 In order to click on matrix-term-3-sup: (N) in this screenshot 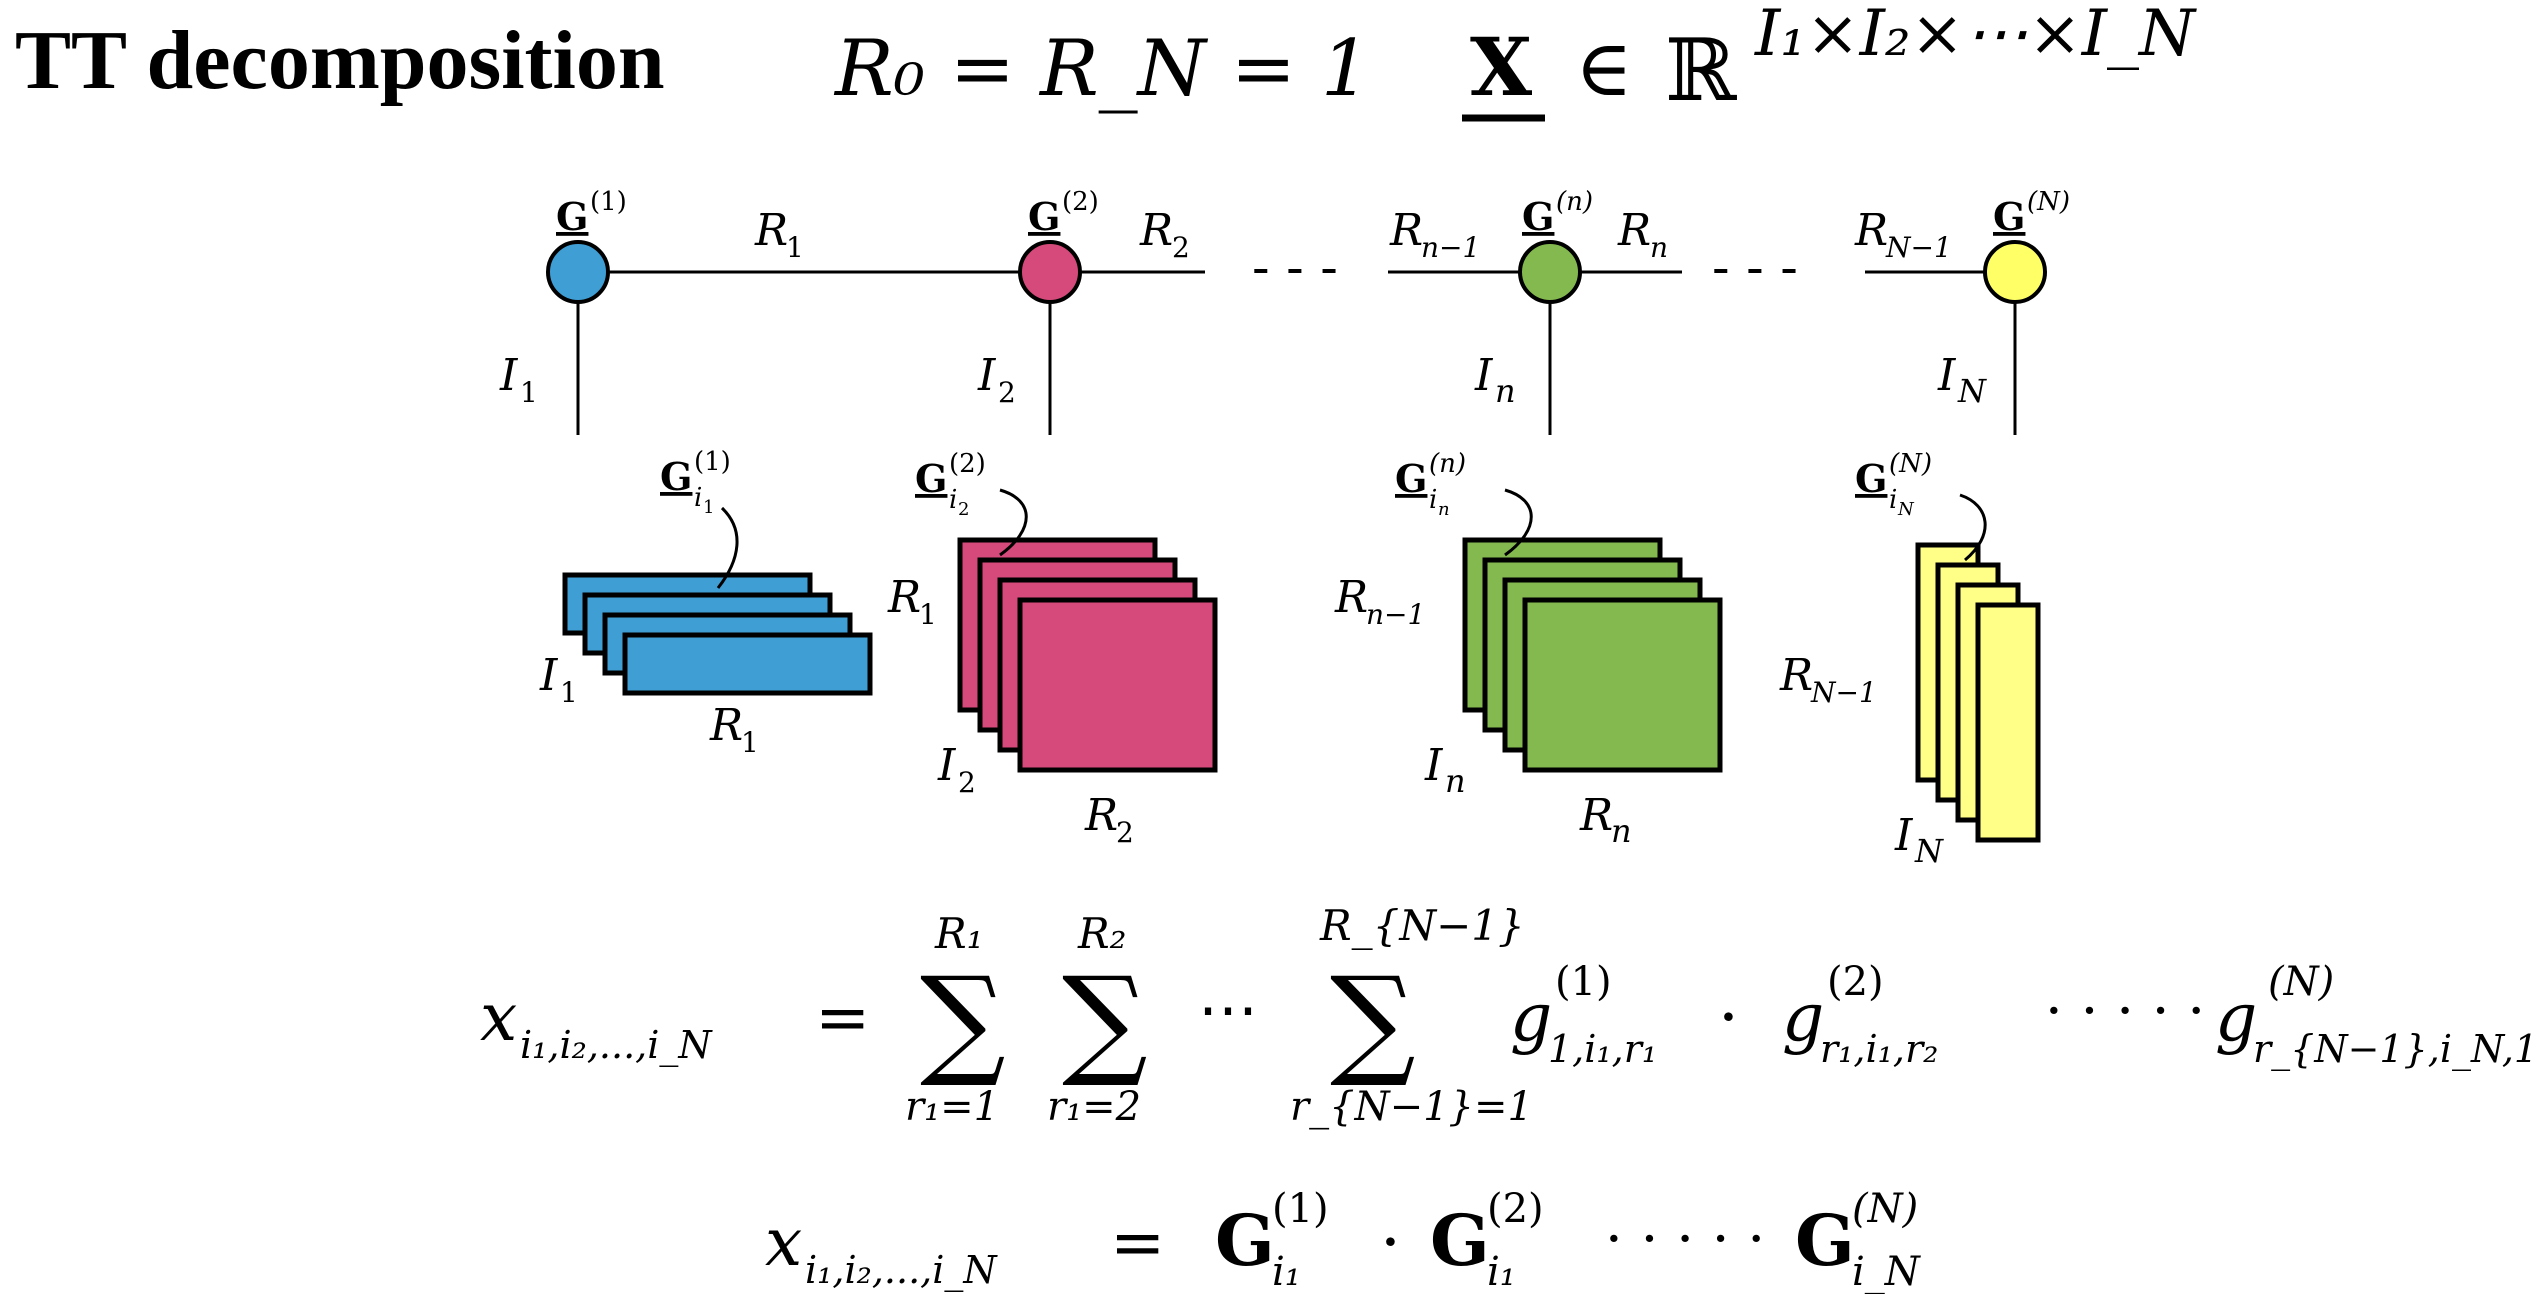, I will do `click(1885, 1209)`.